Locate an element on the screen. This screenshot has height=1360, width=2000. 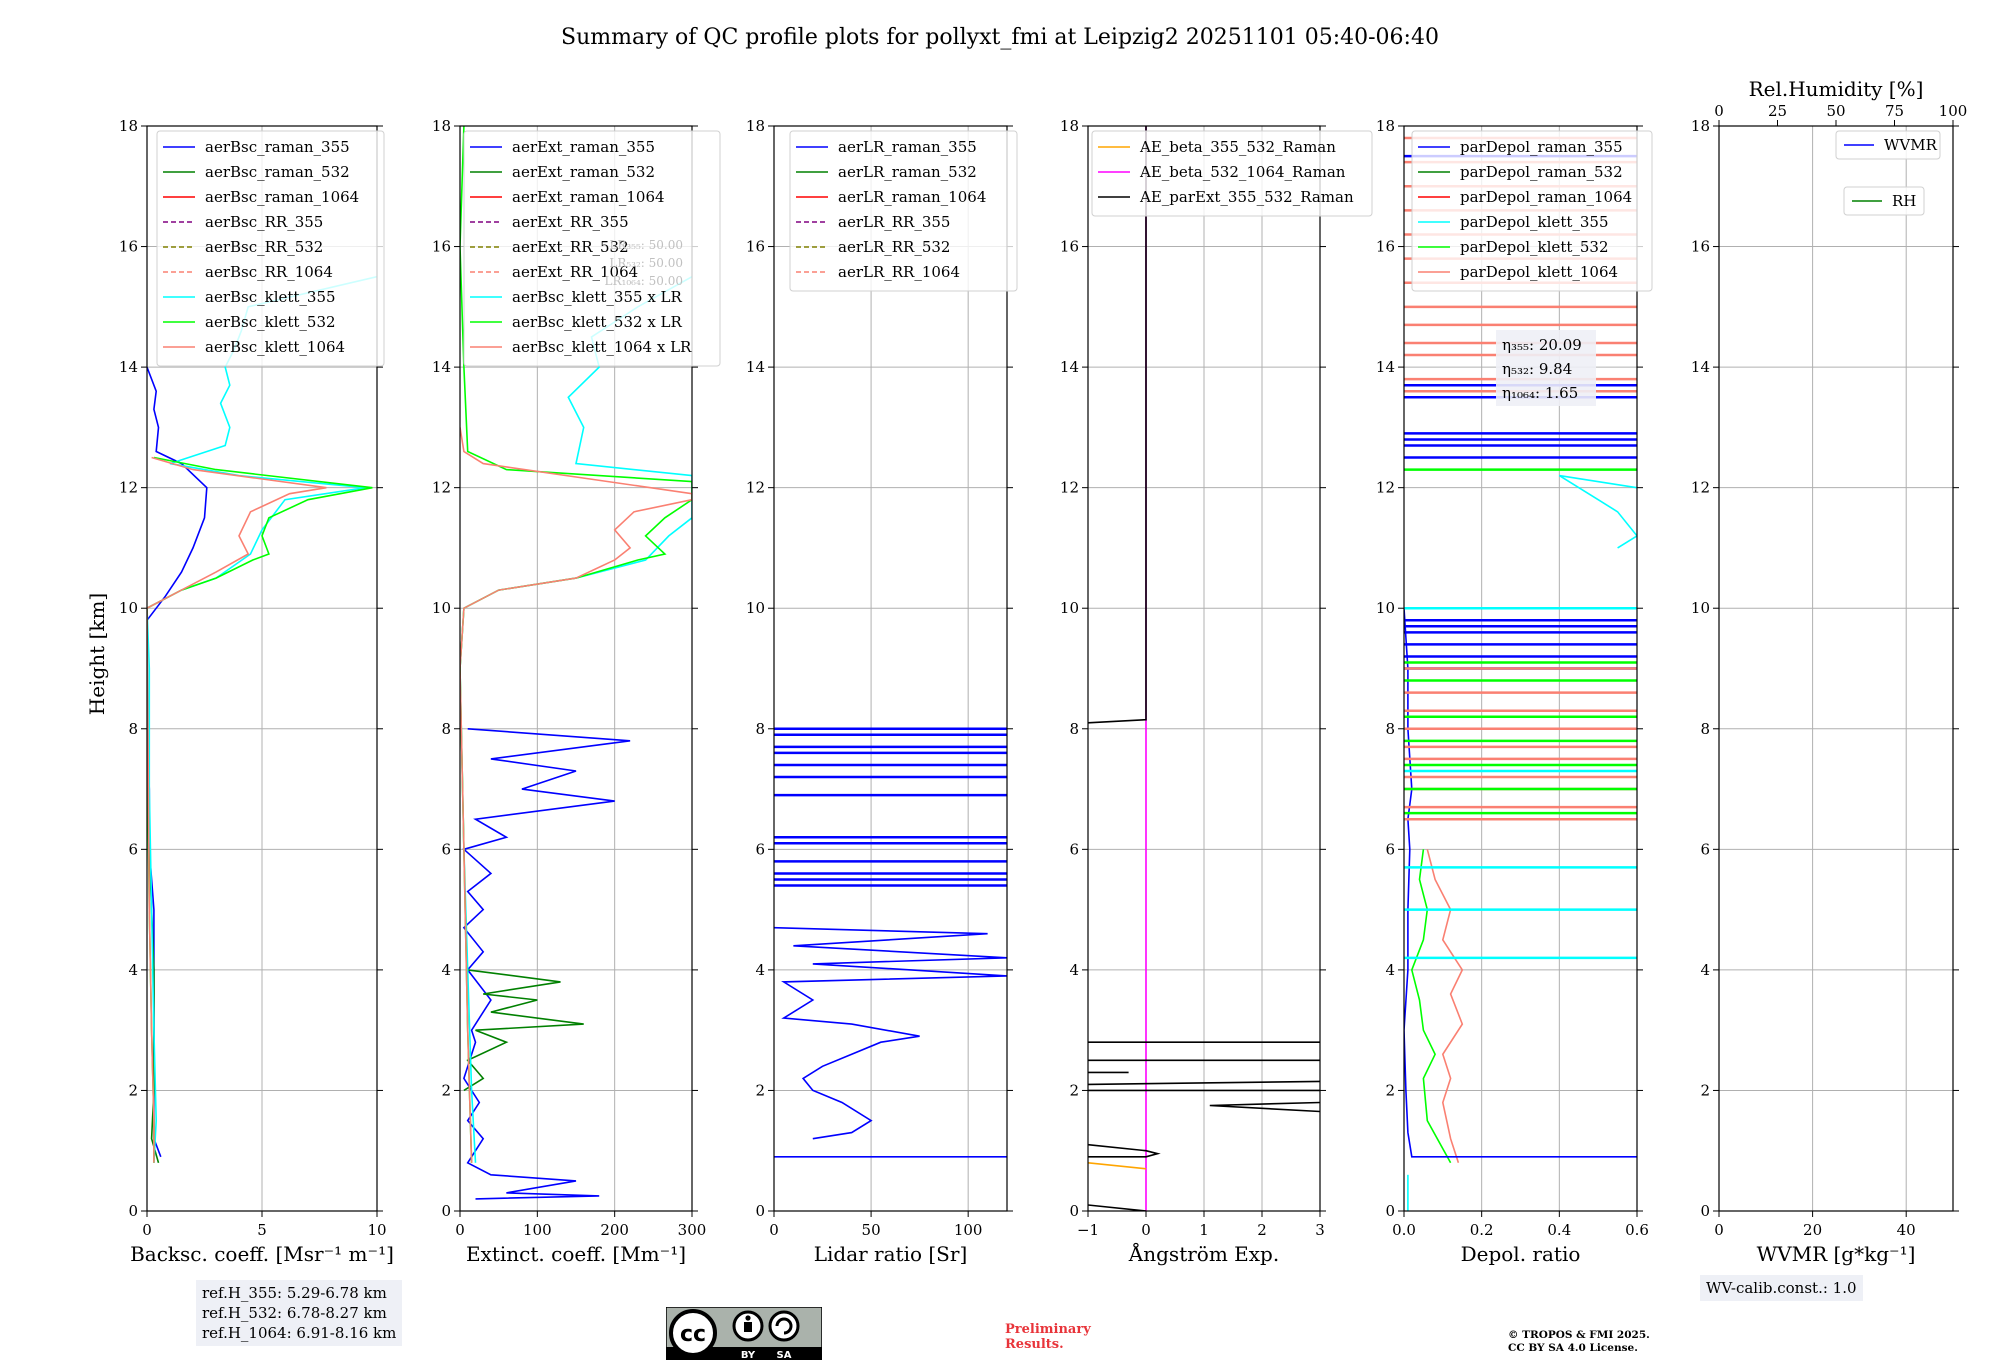
legend-entry: aerExt_RR_355 is located at coordinates (570, 222).